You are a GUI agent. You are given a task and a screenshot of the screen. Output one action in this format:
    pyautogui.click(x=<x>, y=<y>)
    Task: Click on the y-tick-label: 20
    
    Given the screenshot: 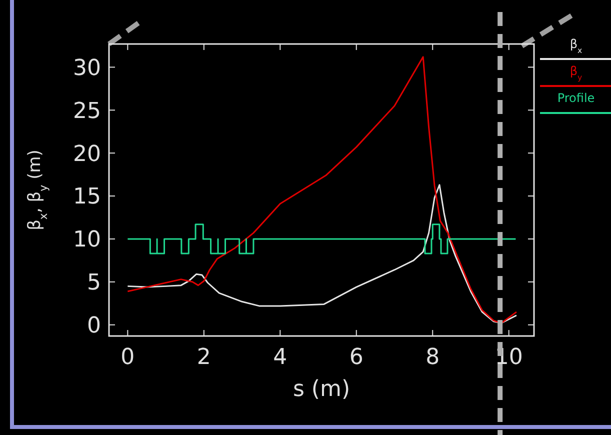 What is the action you would take?
    pyautogui.click(x=87, y=154)
    